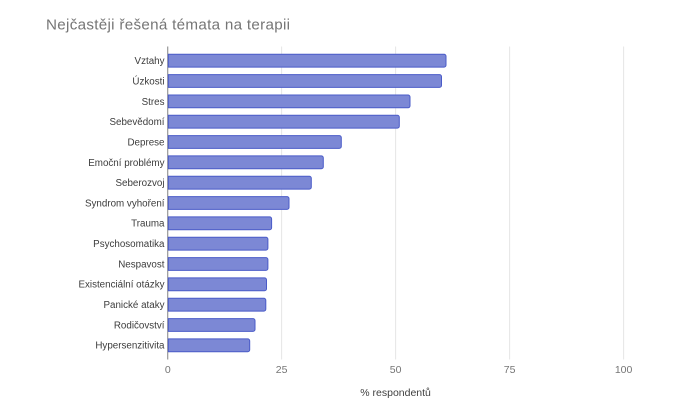 The image size is (700, 409). Describe the element at coordinates (139, 183) in the screenshot. I see `svg-text: Seberozvoj` at that location.